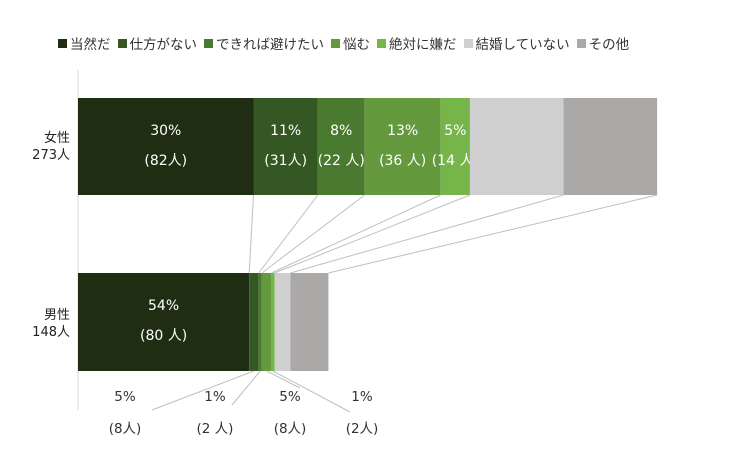 The height and width of the screenshot is (459, 750). Describe the element at coordinates (45, 324) in the screenshot. I see `category-label-male: 男性 148人` at that location.